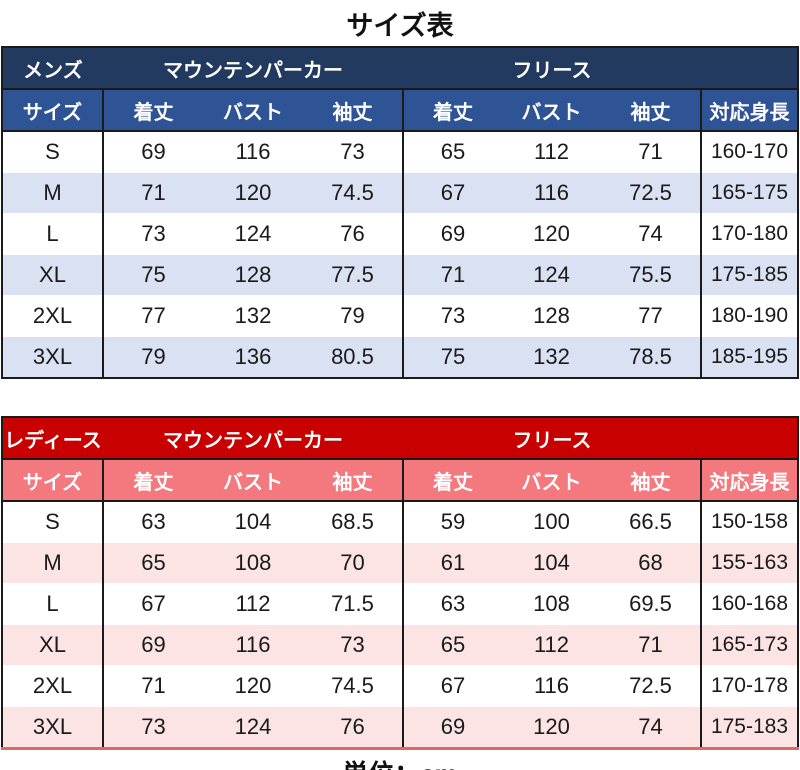  I want to click on col-header-size: サイズ, so click(52, 480).